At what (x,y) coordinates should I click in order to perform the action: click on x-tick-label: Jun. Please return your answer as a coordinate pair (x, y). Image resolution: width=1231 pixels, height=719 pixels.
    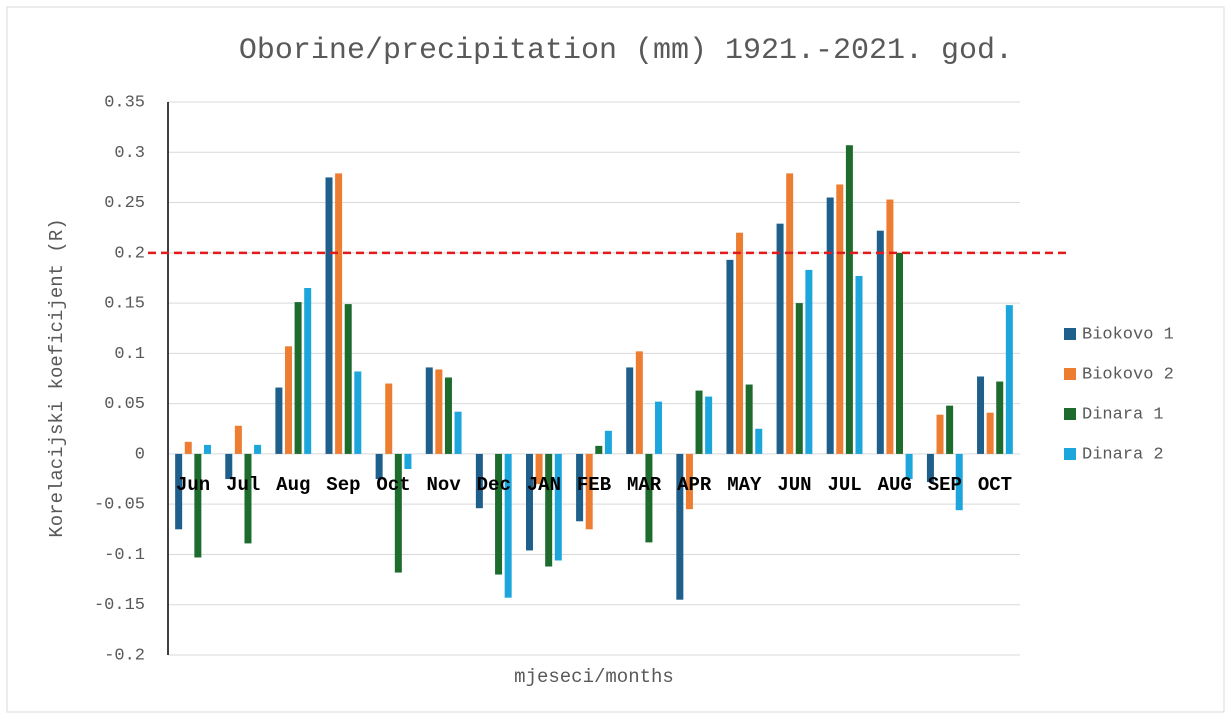
    Looking at the image, I should click on (193, 485).